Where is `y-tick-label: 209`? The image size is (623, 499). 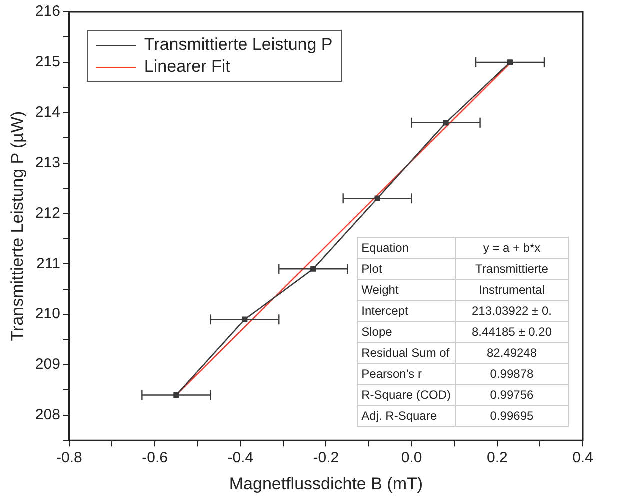
y-tick-label: 209 is located at coordinates (47, 365).